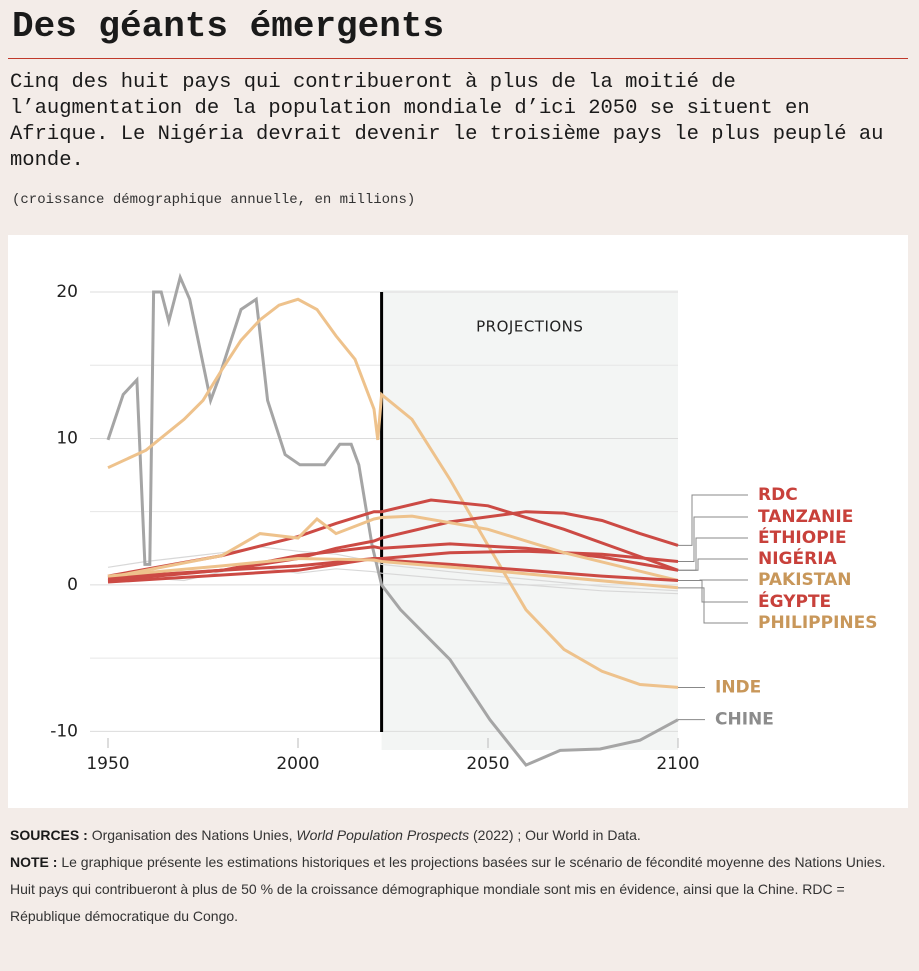 This screenshot has width=919, height=971. I want to click on x-tick-label: 2100, so click(677, 764).